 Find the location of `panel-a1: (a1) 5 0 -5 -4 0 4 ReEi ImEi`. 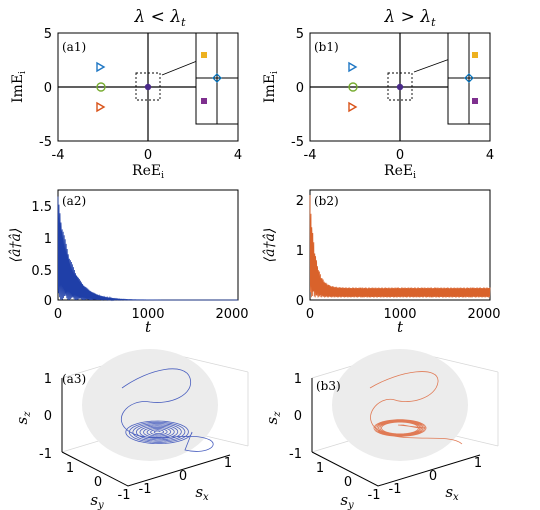

panel-a1: (a1) 5 0 -5 -4 0 4 ReEi ImEi is located at coordinates (126, 104).